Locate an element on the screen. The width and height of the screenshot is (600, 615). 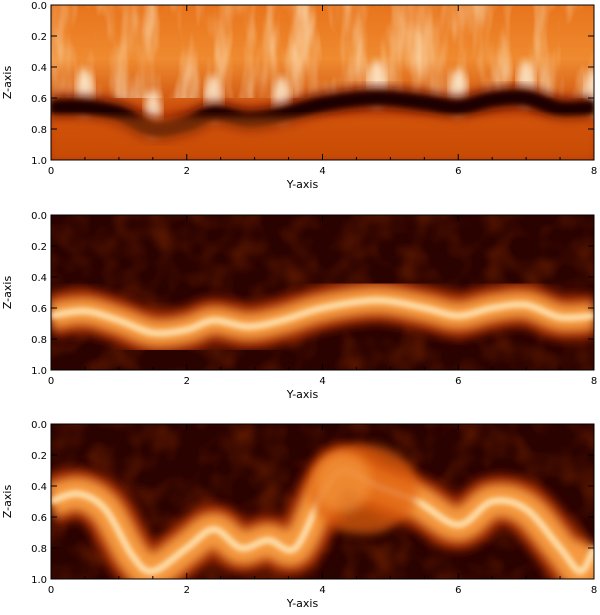
plume-core is located at coordinates (342, 482).